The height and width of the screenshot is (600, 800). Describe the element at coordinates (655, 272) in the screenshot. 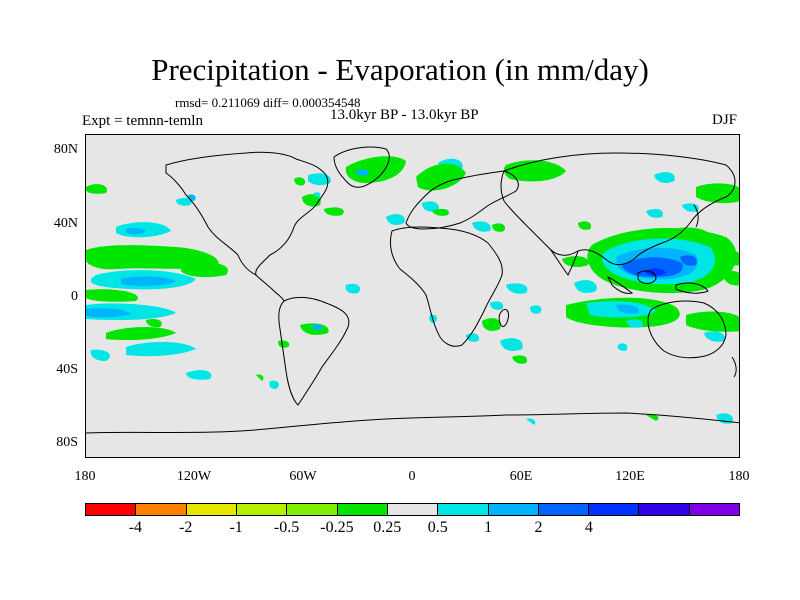

I see `field-dark-blue` at that location.